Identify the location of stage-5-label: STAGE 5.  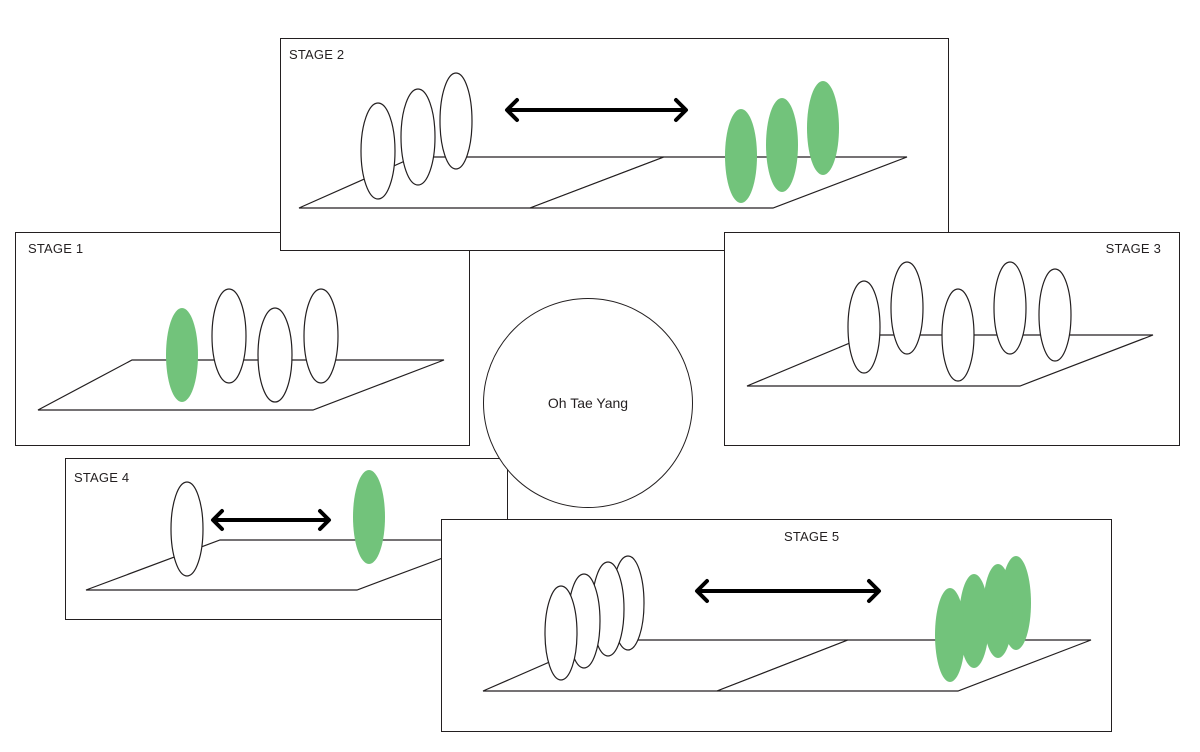
(812, 536).